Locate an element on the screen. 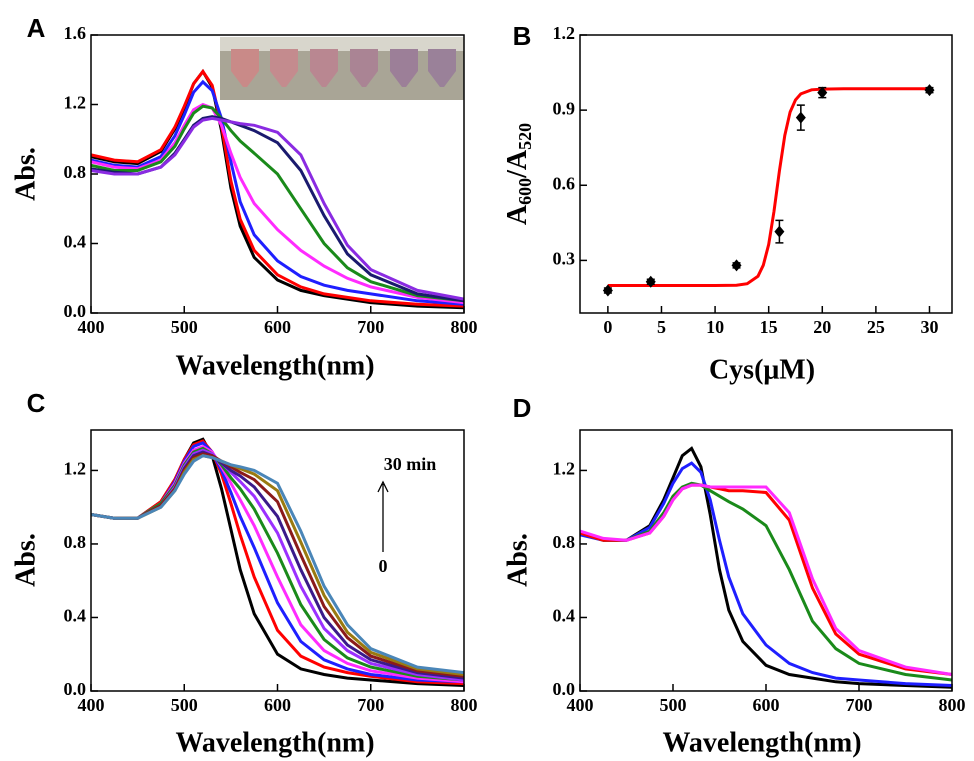  panel-label: A is located at coordinates (36, 28).